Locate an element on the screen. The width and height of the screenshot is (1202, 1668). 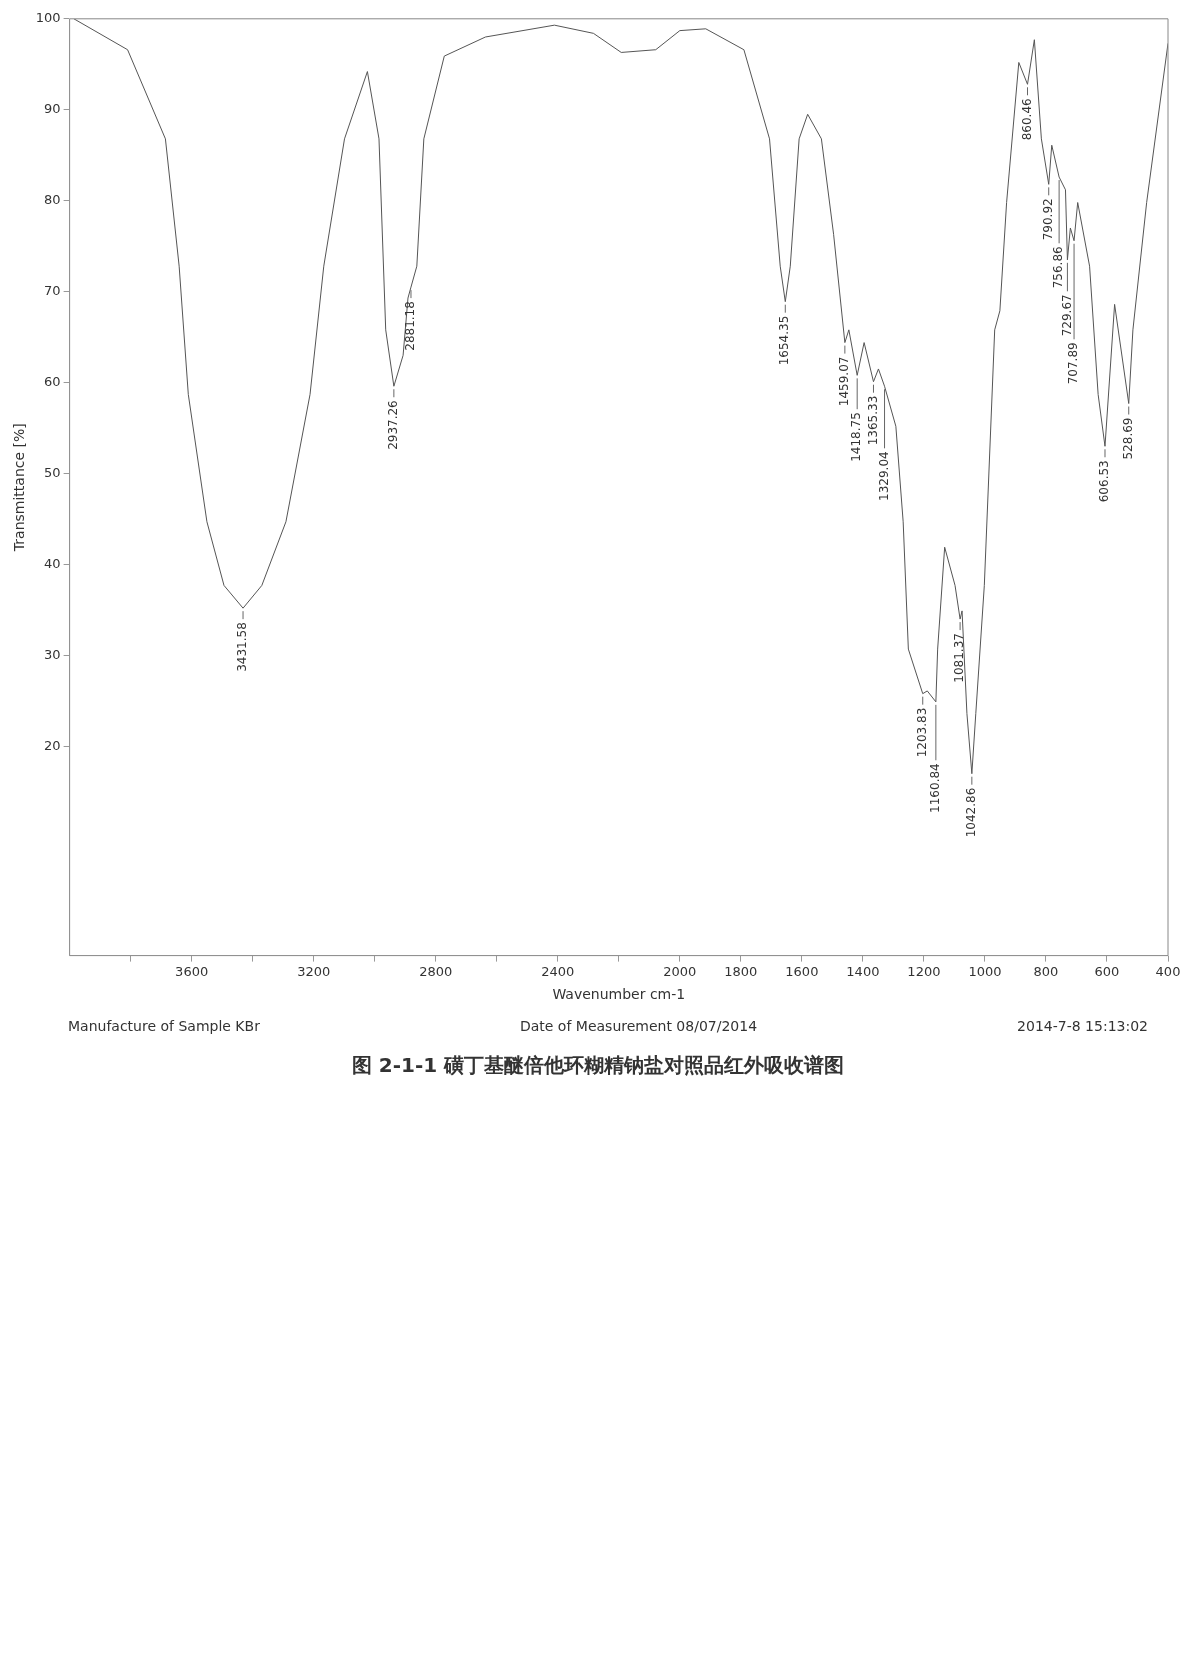
y-tick-label: 80 is located at coordinates (52, 200).